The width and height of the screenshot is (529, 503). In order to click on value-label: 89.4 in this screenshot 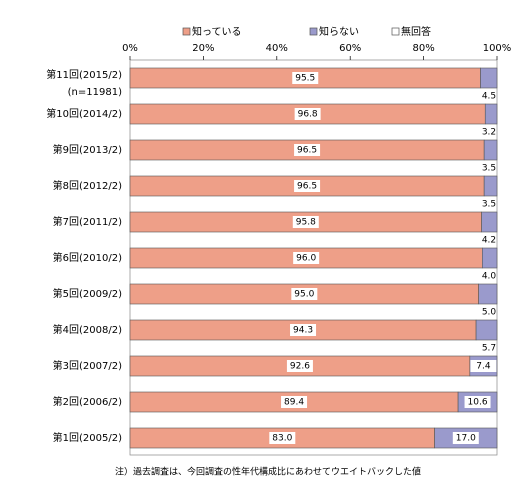, I will do `click(294, 403)`.